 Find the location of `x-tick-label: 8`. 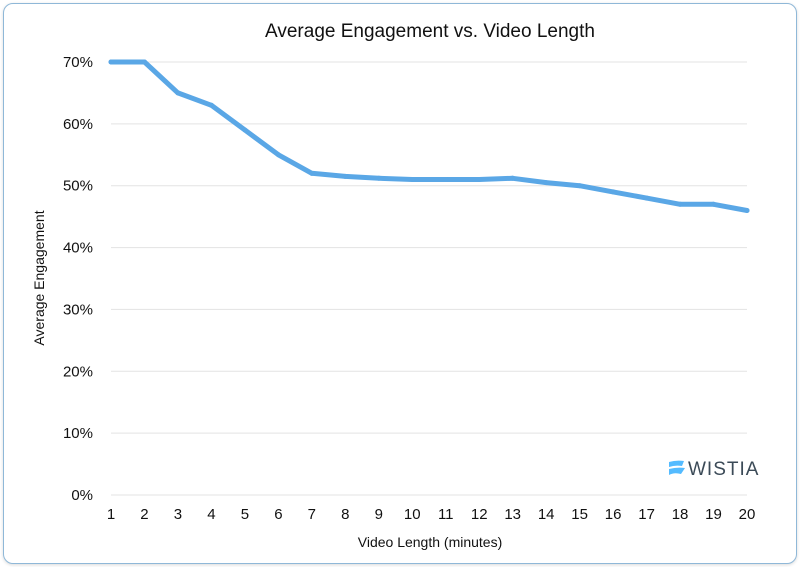

x-tick-label: 8 is located at coordinates (345, 514).